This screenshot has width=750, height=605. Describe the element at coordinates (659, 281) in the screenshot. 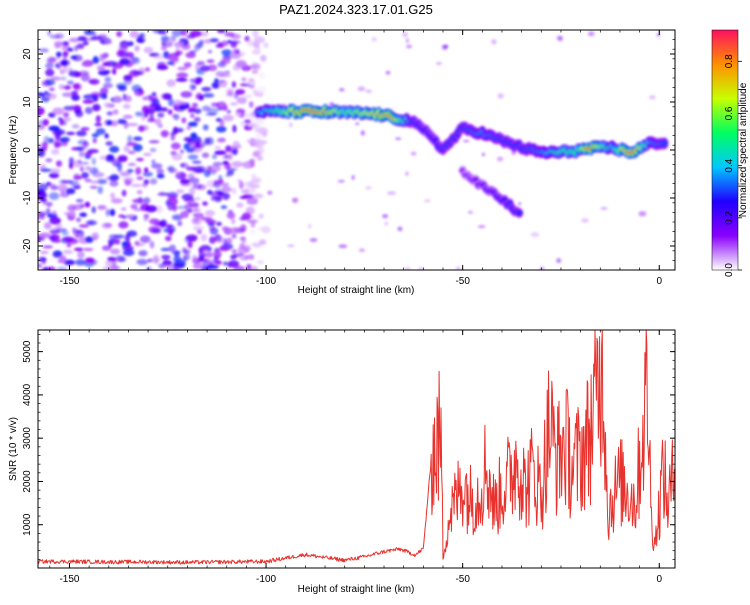

I see `heatmap-x-tick-label: 0` at that location.